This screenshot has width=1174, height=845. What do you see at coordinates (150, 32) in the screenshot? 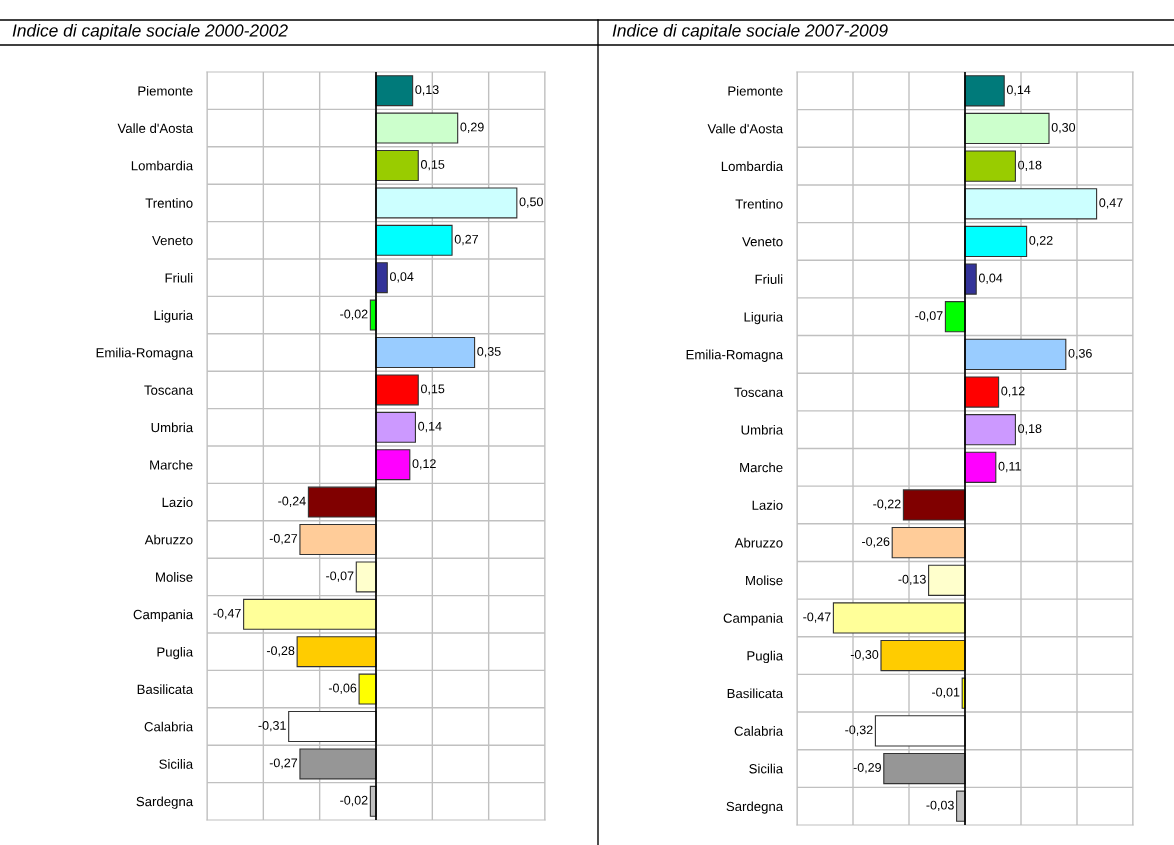
I see `chart-title: Indice di capitale sociale 2000-2002` at bounding box center [150, 32].